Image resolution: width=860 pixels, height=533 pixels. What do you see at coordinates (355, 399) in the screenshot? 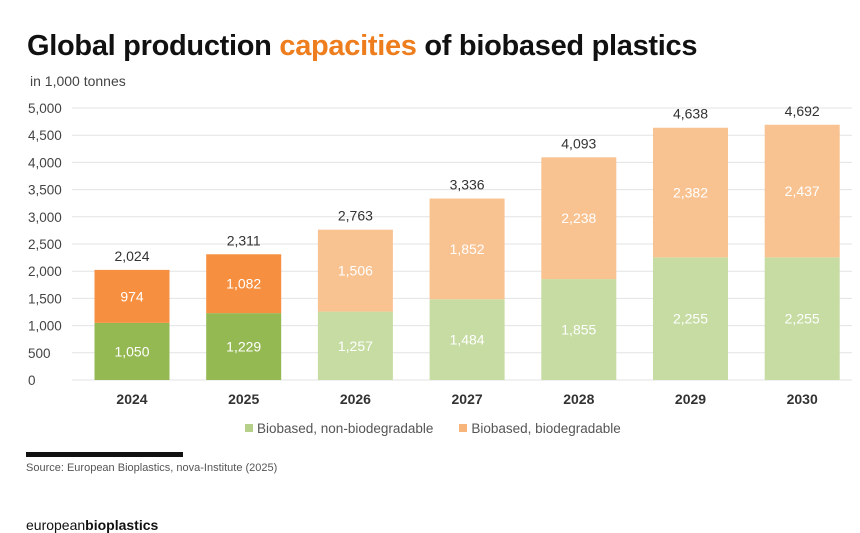
I see `x-tick-label: 2026` at bounding box center [355, 399].